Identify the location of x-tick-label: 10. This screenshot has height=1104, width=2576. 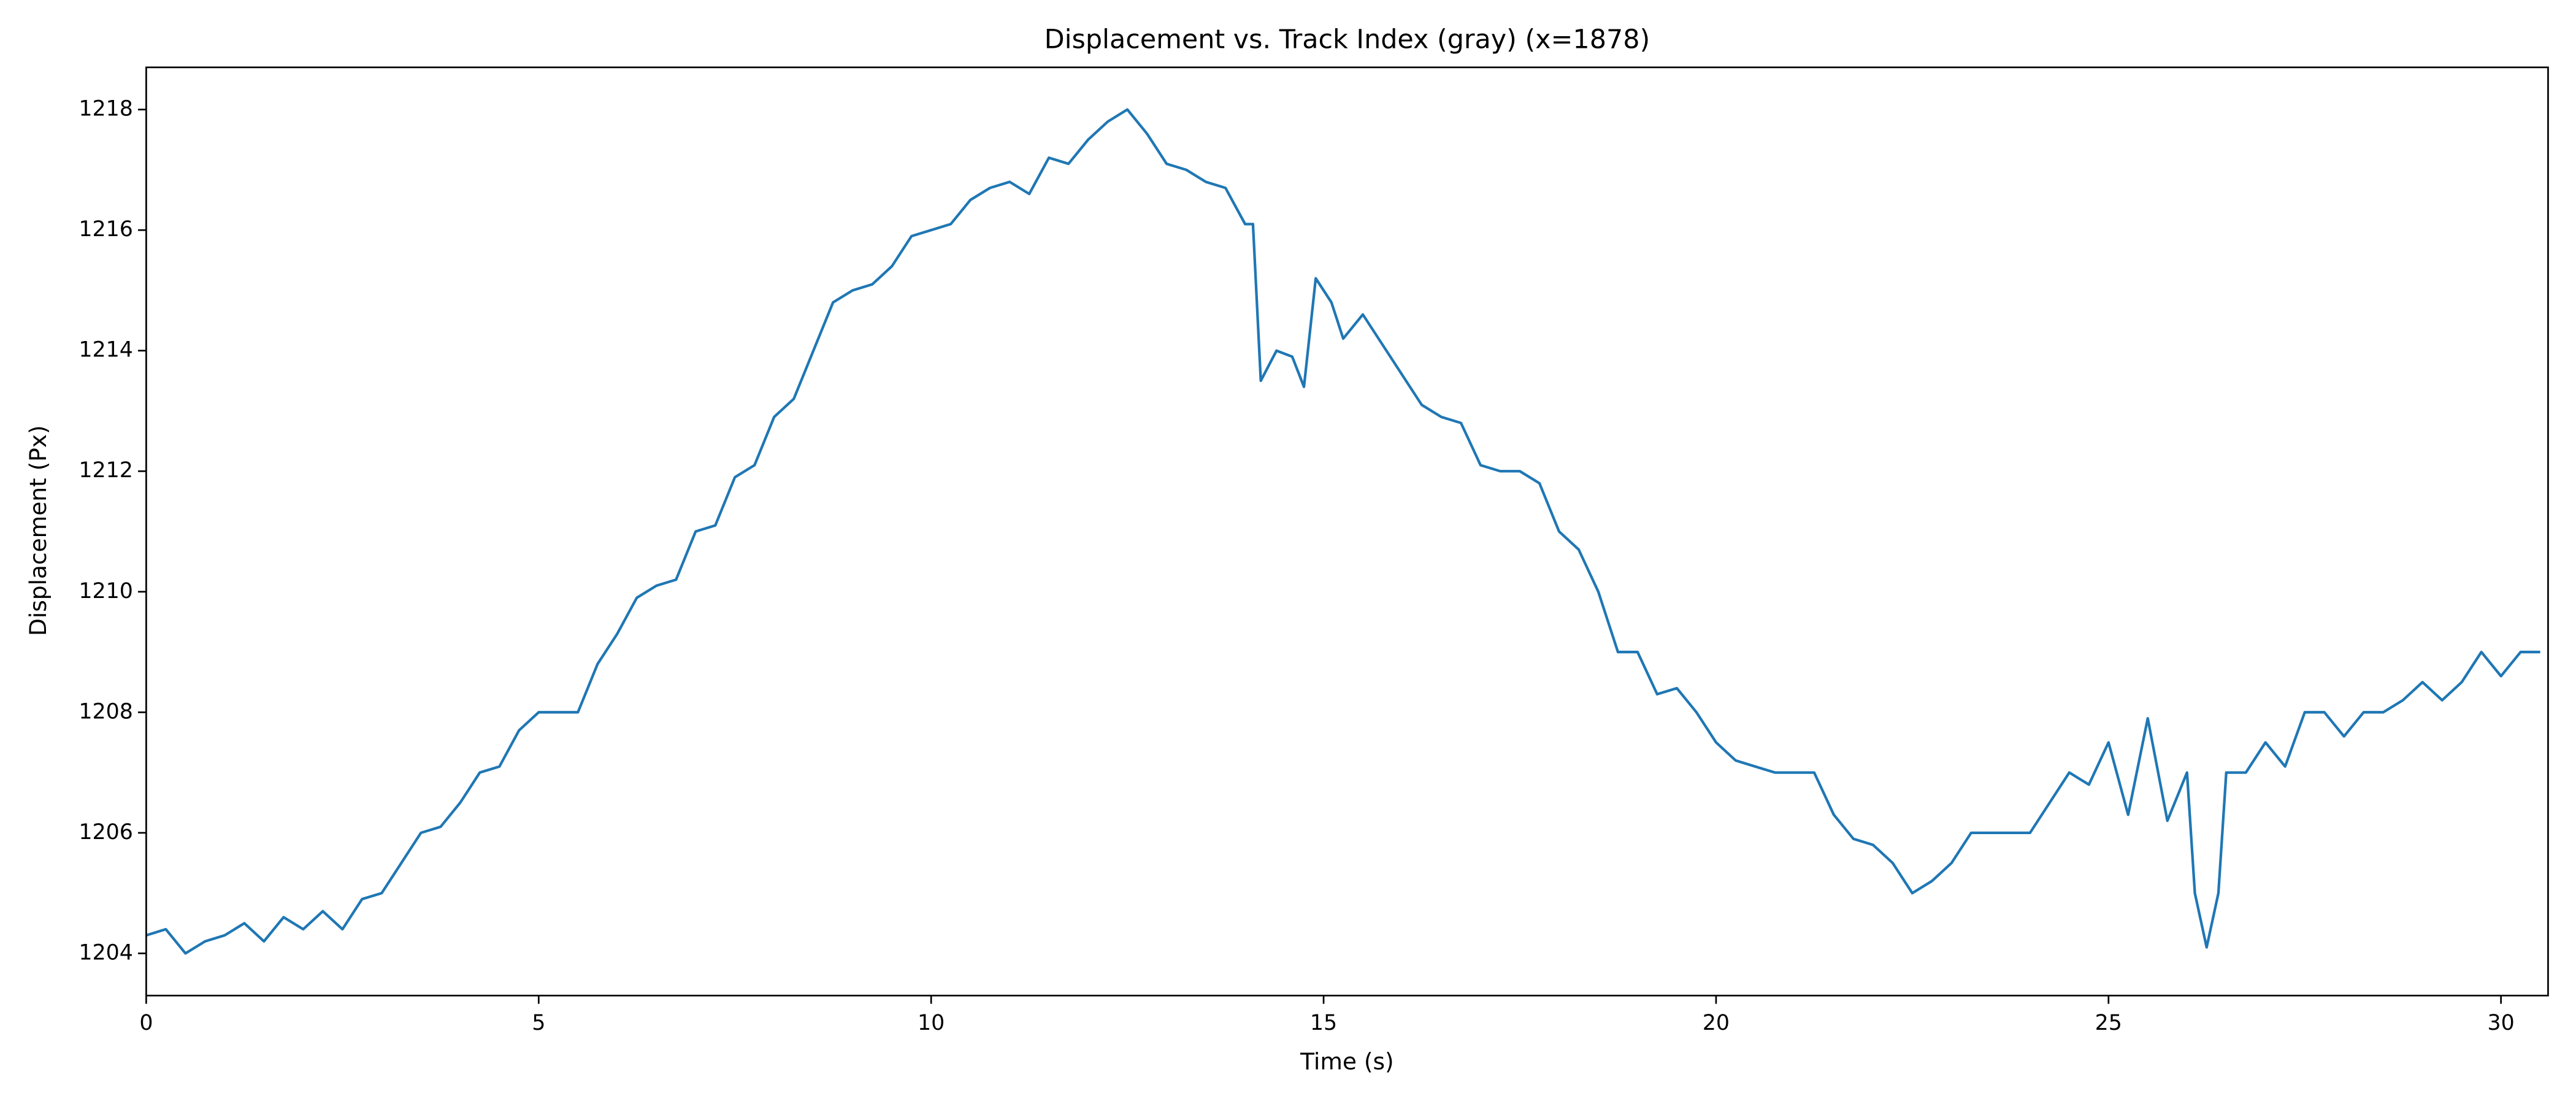
(931, 1023).